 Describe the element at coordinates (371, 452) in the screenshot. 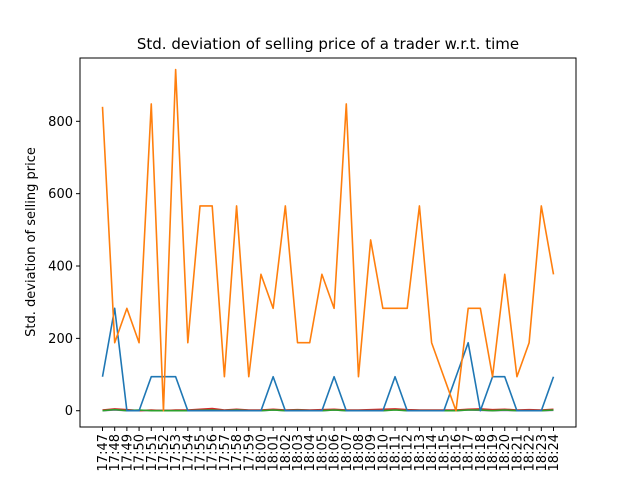

I see `x-tick-label: 18:09` at that location.